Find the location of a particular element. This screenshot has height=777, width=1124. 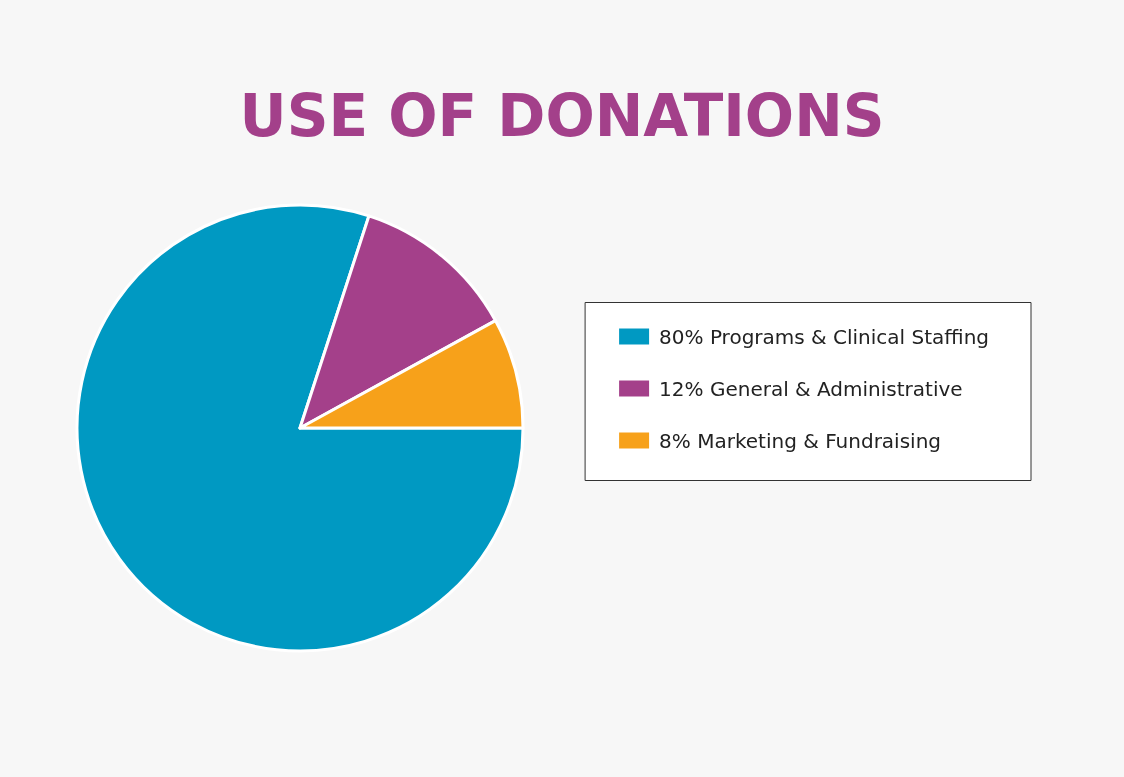

legend-label: 8% Marketing & Fundraising is located at coordinates (800, 440).